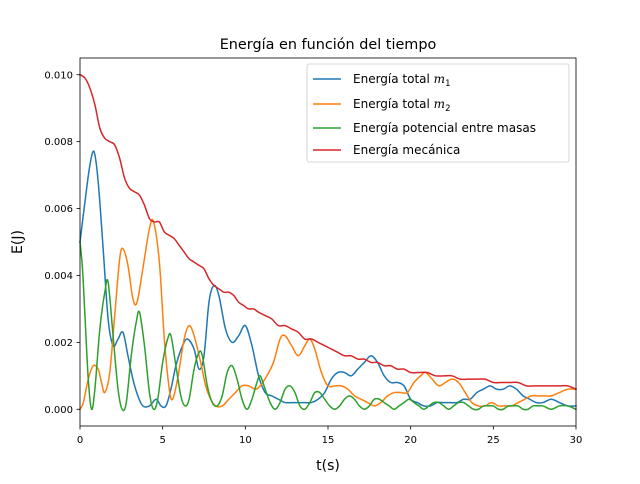  I want to click on legend-entry-1: Energía total m1, so click(381, 80).